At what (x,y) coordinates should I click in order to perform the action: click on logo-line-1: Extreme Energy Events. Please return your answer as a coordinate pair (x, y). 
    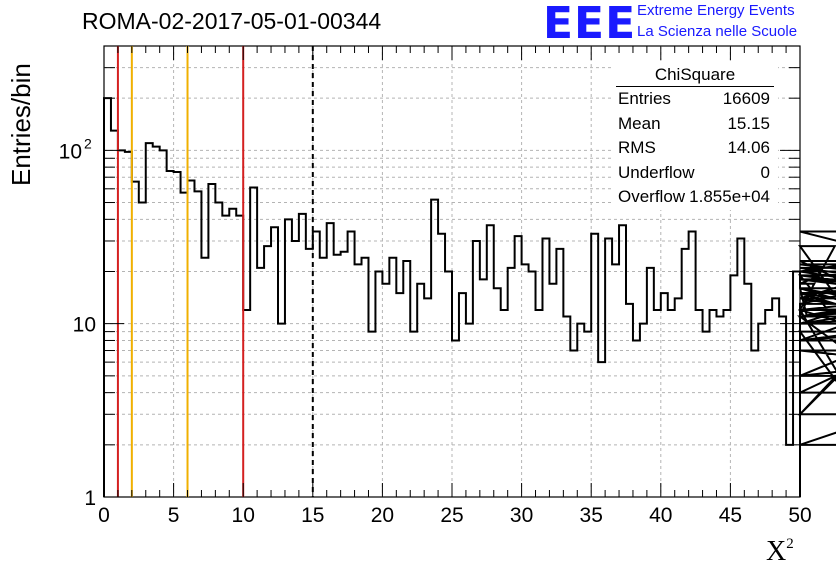
    Looking at the image, I should click on (716, 10).